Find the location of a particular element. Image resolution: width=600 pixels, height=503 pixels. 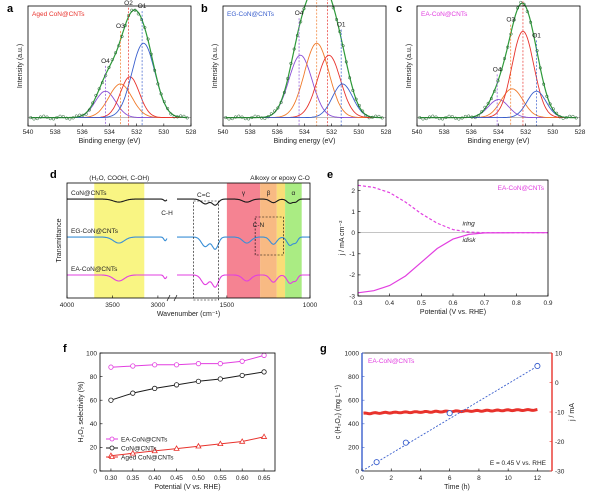

x-tick-label: 0.50 is located at coordinates (198, 478).